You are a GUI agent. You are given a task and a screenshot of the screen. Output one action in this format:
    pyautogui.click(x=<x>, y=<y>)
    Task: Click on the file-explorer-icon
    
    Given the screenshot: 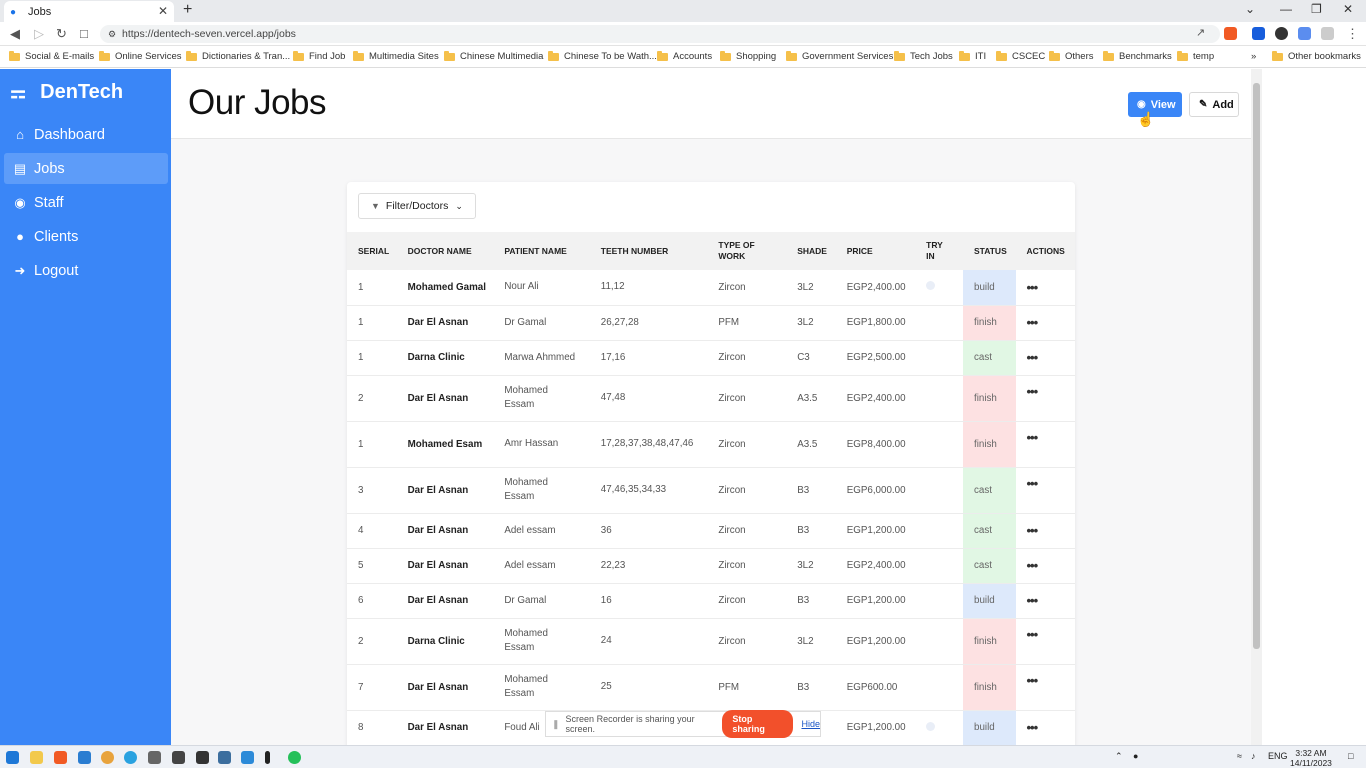 What is the action you would take?
    pyautogui.click(x=36, y=757)
    